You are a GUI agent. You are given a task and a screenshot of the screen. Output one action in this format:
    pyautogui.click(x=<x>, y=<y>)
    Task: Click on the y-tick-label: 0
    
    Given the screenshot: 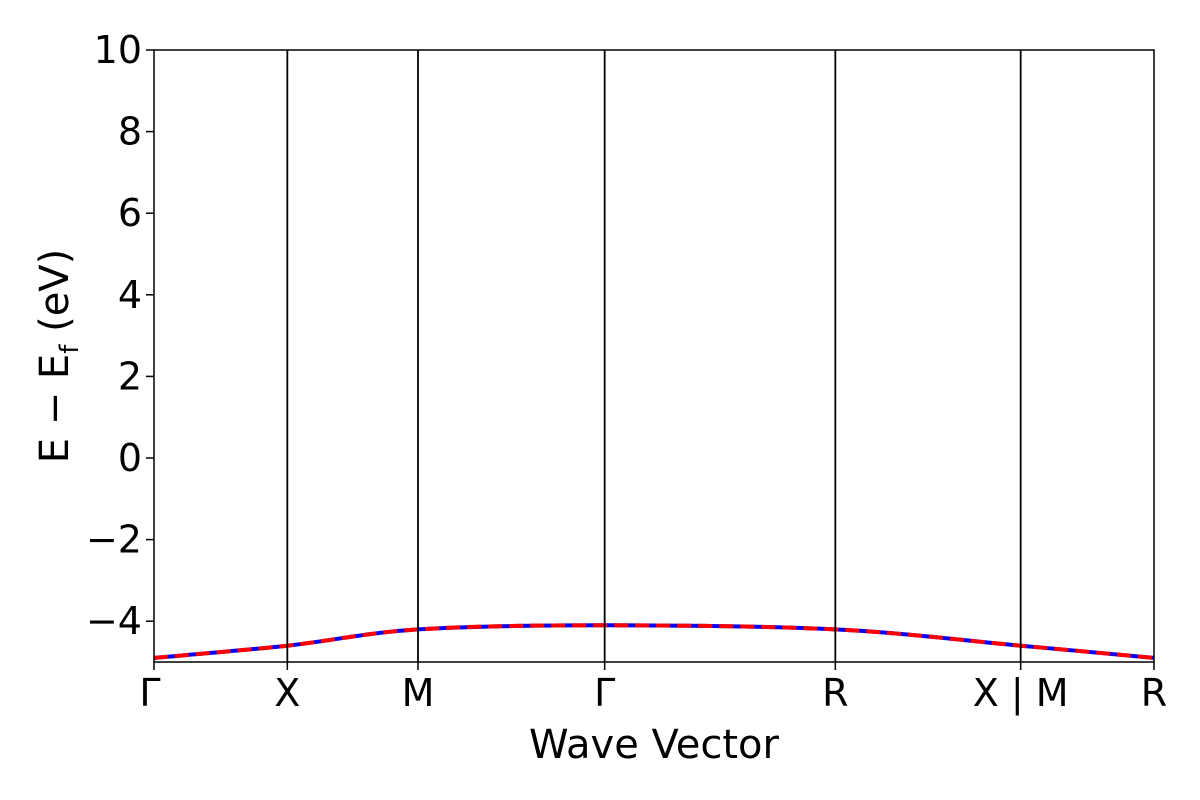 What is the action you would take?
    pyautogui.click(x=130, y=458)
    